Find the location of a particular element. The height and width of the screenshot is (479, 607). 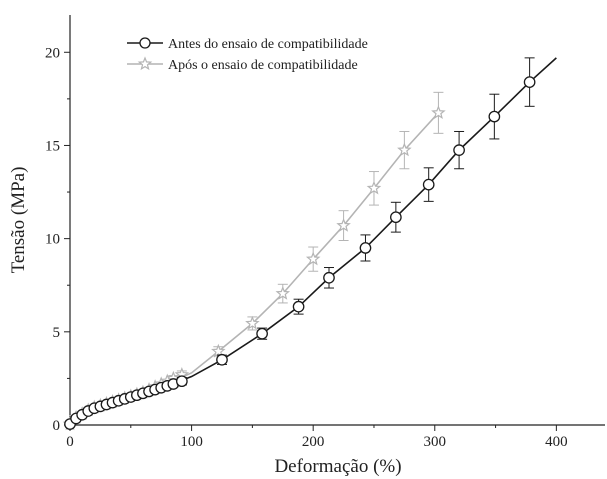

legend-marker-antes is located at coordinates (145, 43).